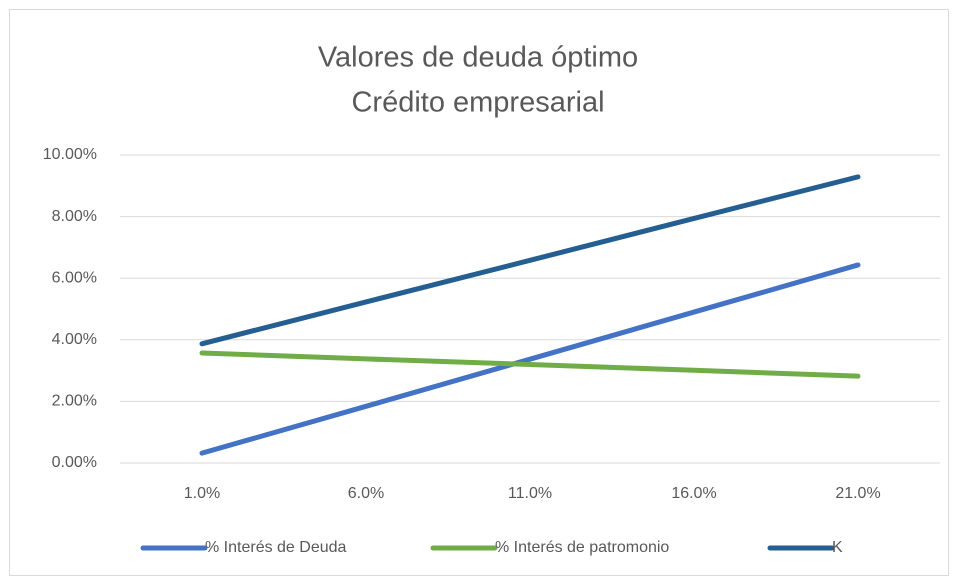 This screenshot has width=954, height=579. Describe the element at coordinates (837, 547) in the screenshot. I see `legend-label: K` at that location.